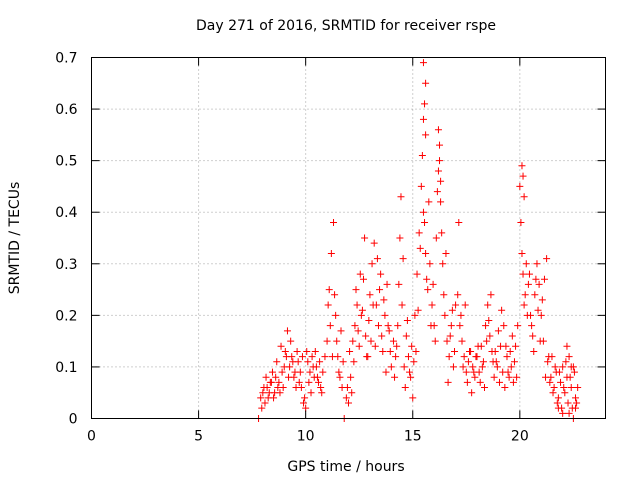 This screenshot has width=640, height=480. Describe the element at coordinates (91, 437) in the screenshot. I see `x-tick-label: 0` at that location.